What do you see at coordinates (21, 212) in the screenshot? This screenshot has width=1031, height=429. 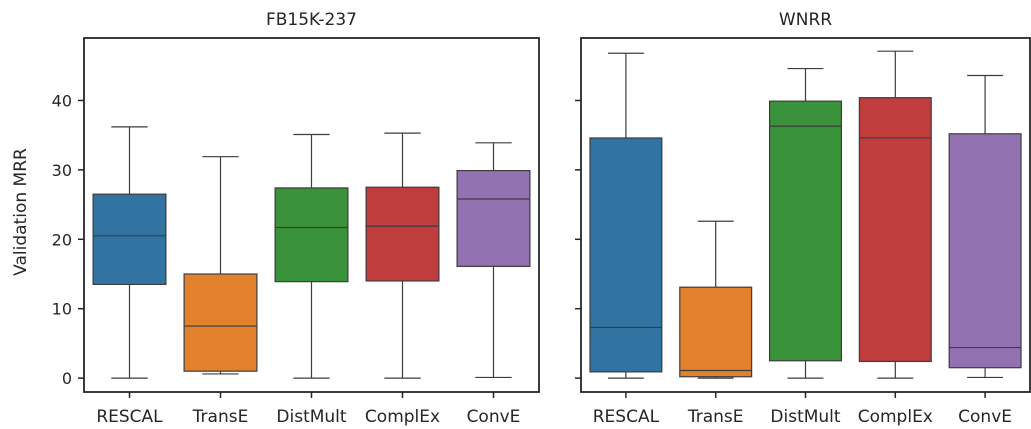 I see `y-axis-label: Validation MRR` at bounding box center [21, 212].